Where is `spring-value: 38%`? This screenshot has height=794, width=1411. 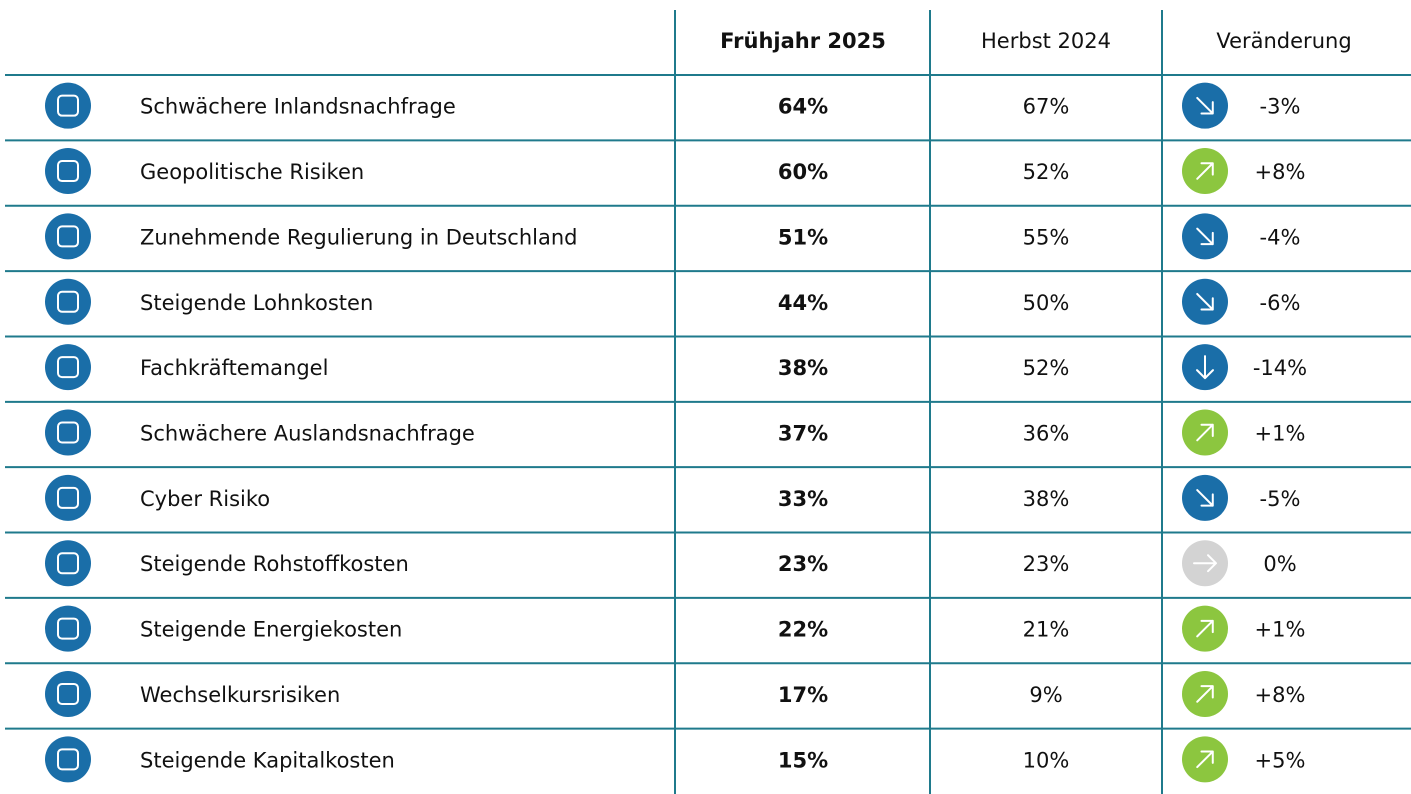
spring-value: 38% is located at coordinates (803, 368).